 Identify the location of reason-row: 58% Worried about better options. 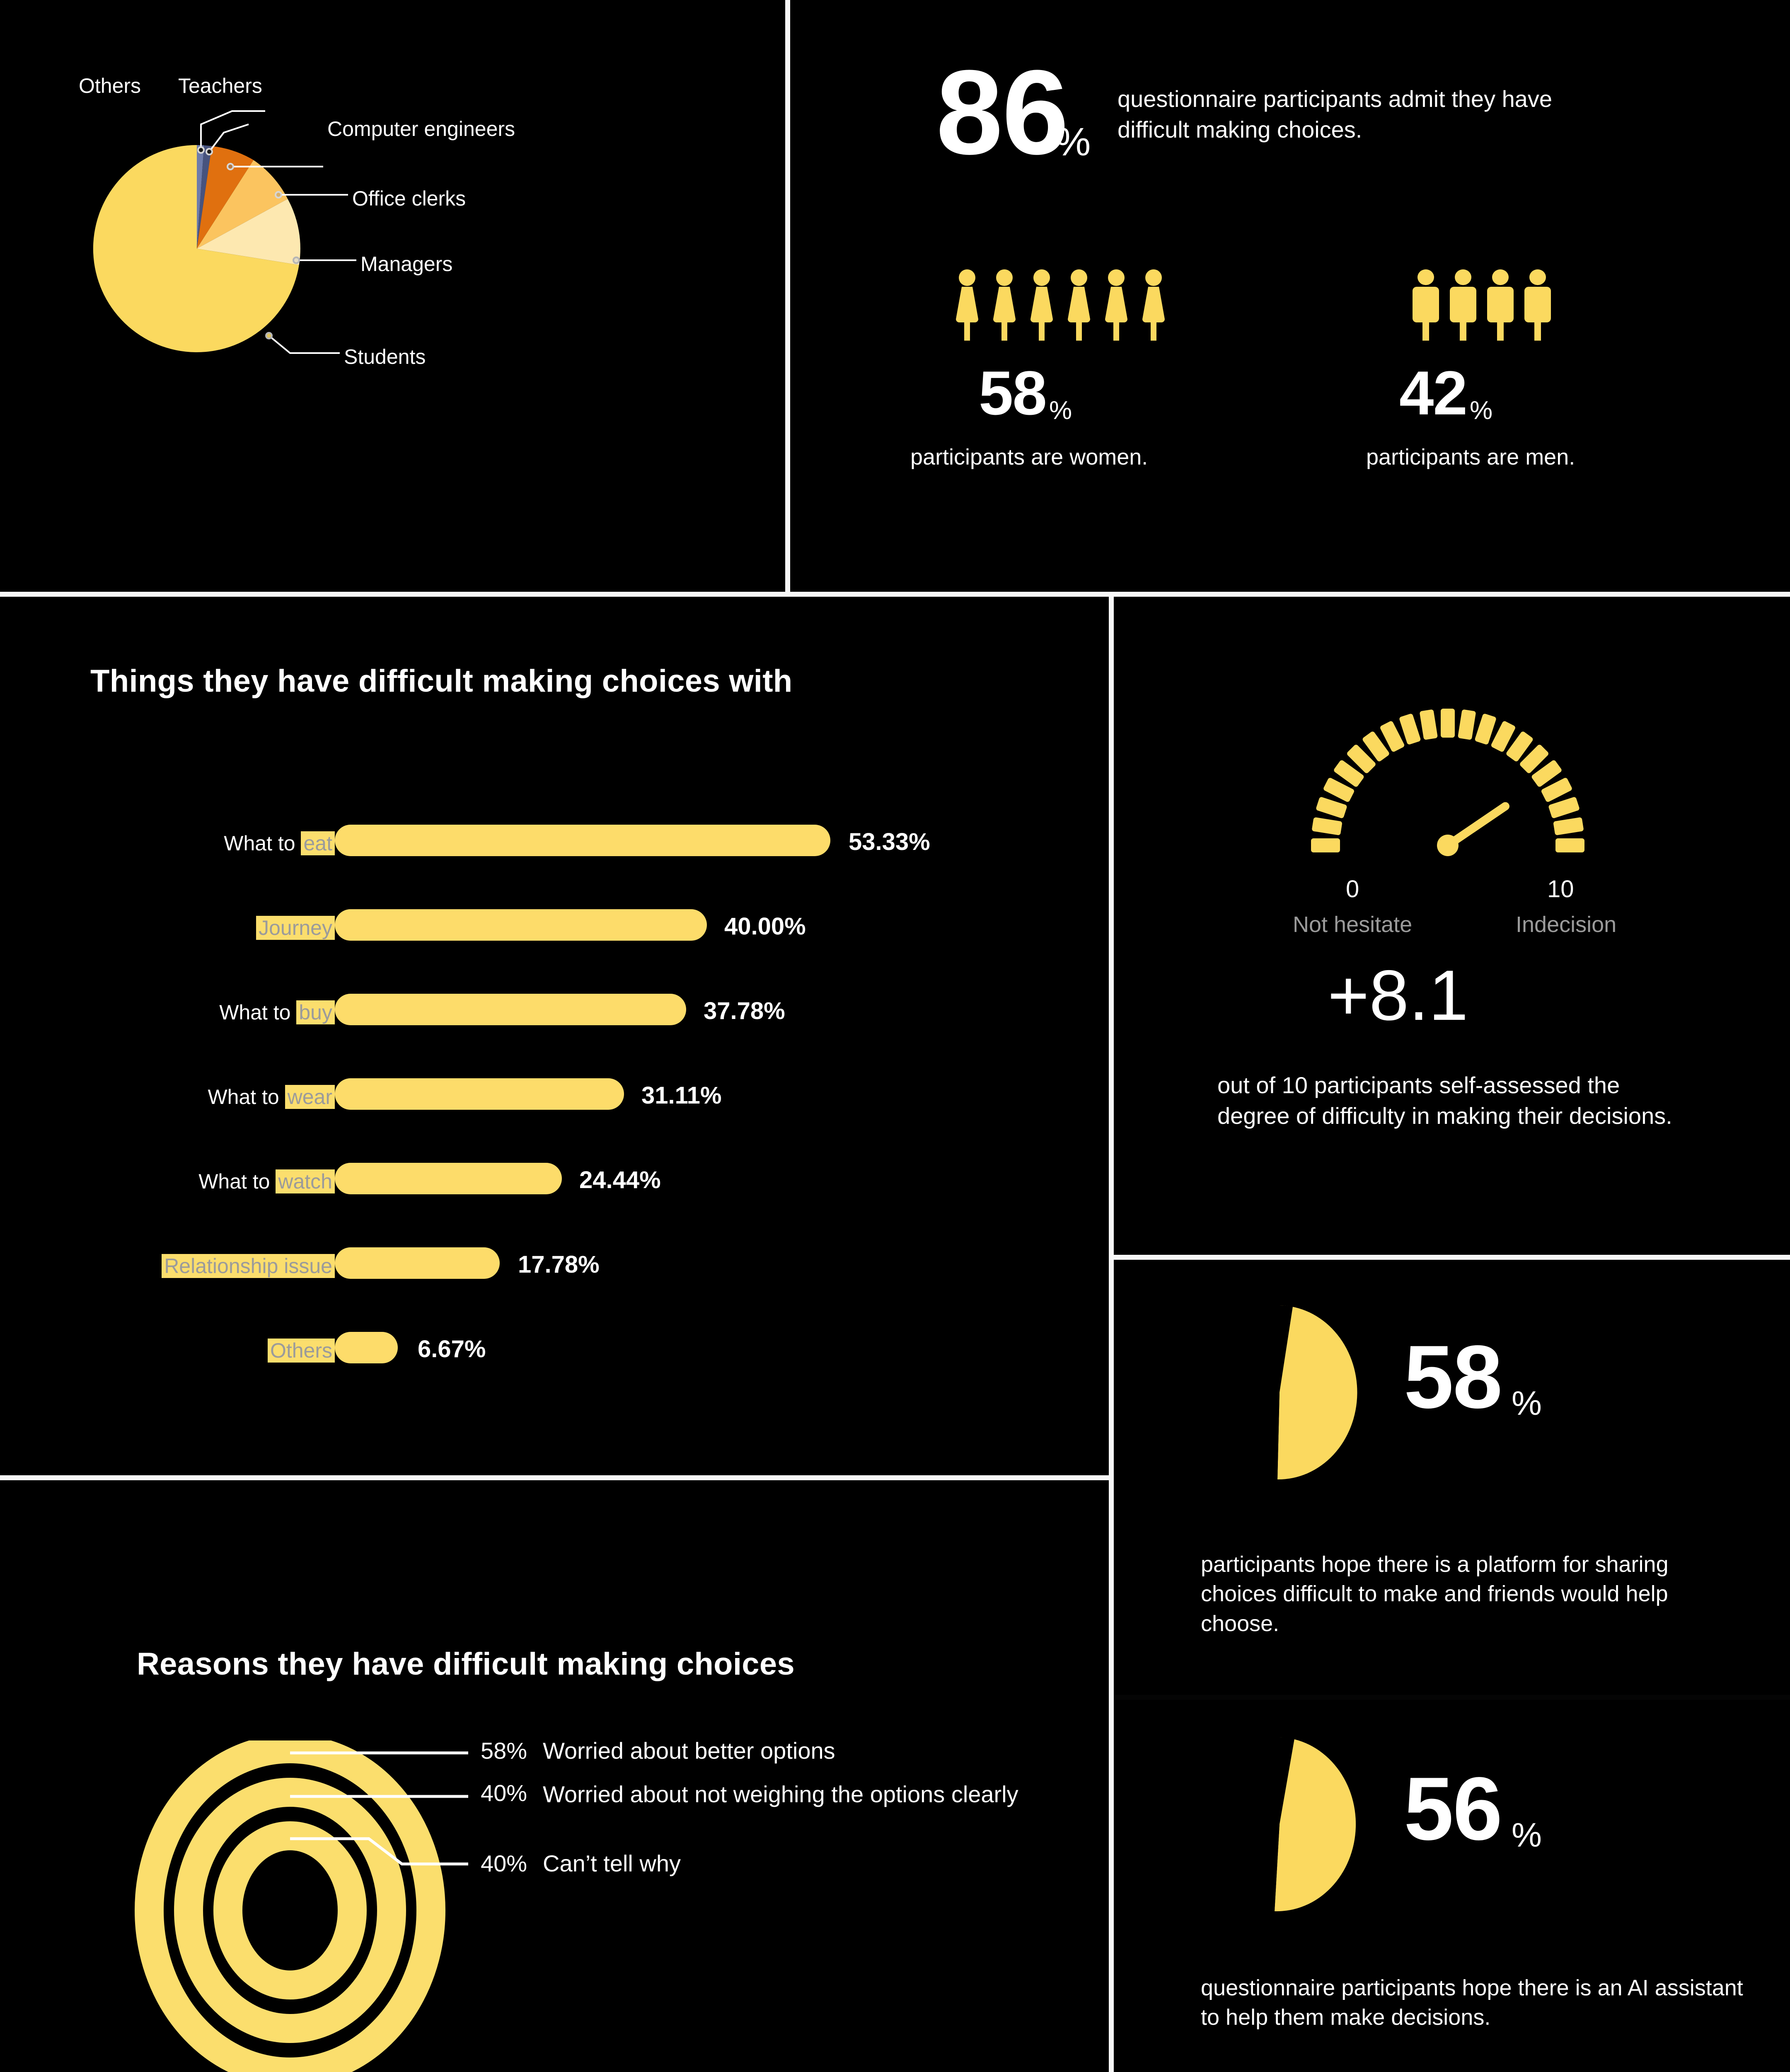
(658, 1750).